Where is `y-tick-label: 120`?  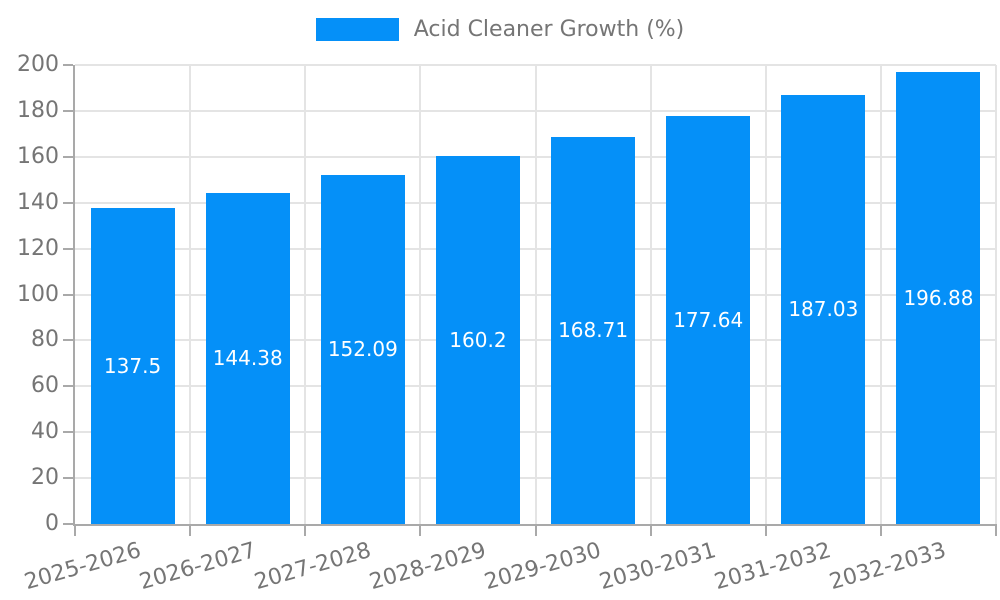 y-tick-label: 120 is located at coordinates (38, 248).